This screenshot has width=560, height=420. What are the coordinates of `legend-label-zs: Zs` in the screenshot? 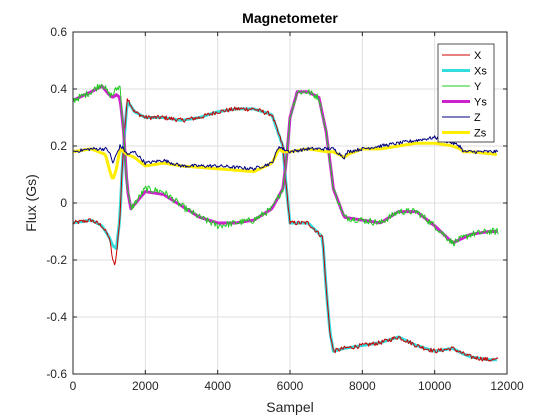 It's located at (480, 134).